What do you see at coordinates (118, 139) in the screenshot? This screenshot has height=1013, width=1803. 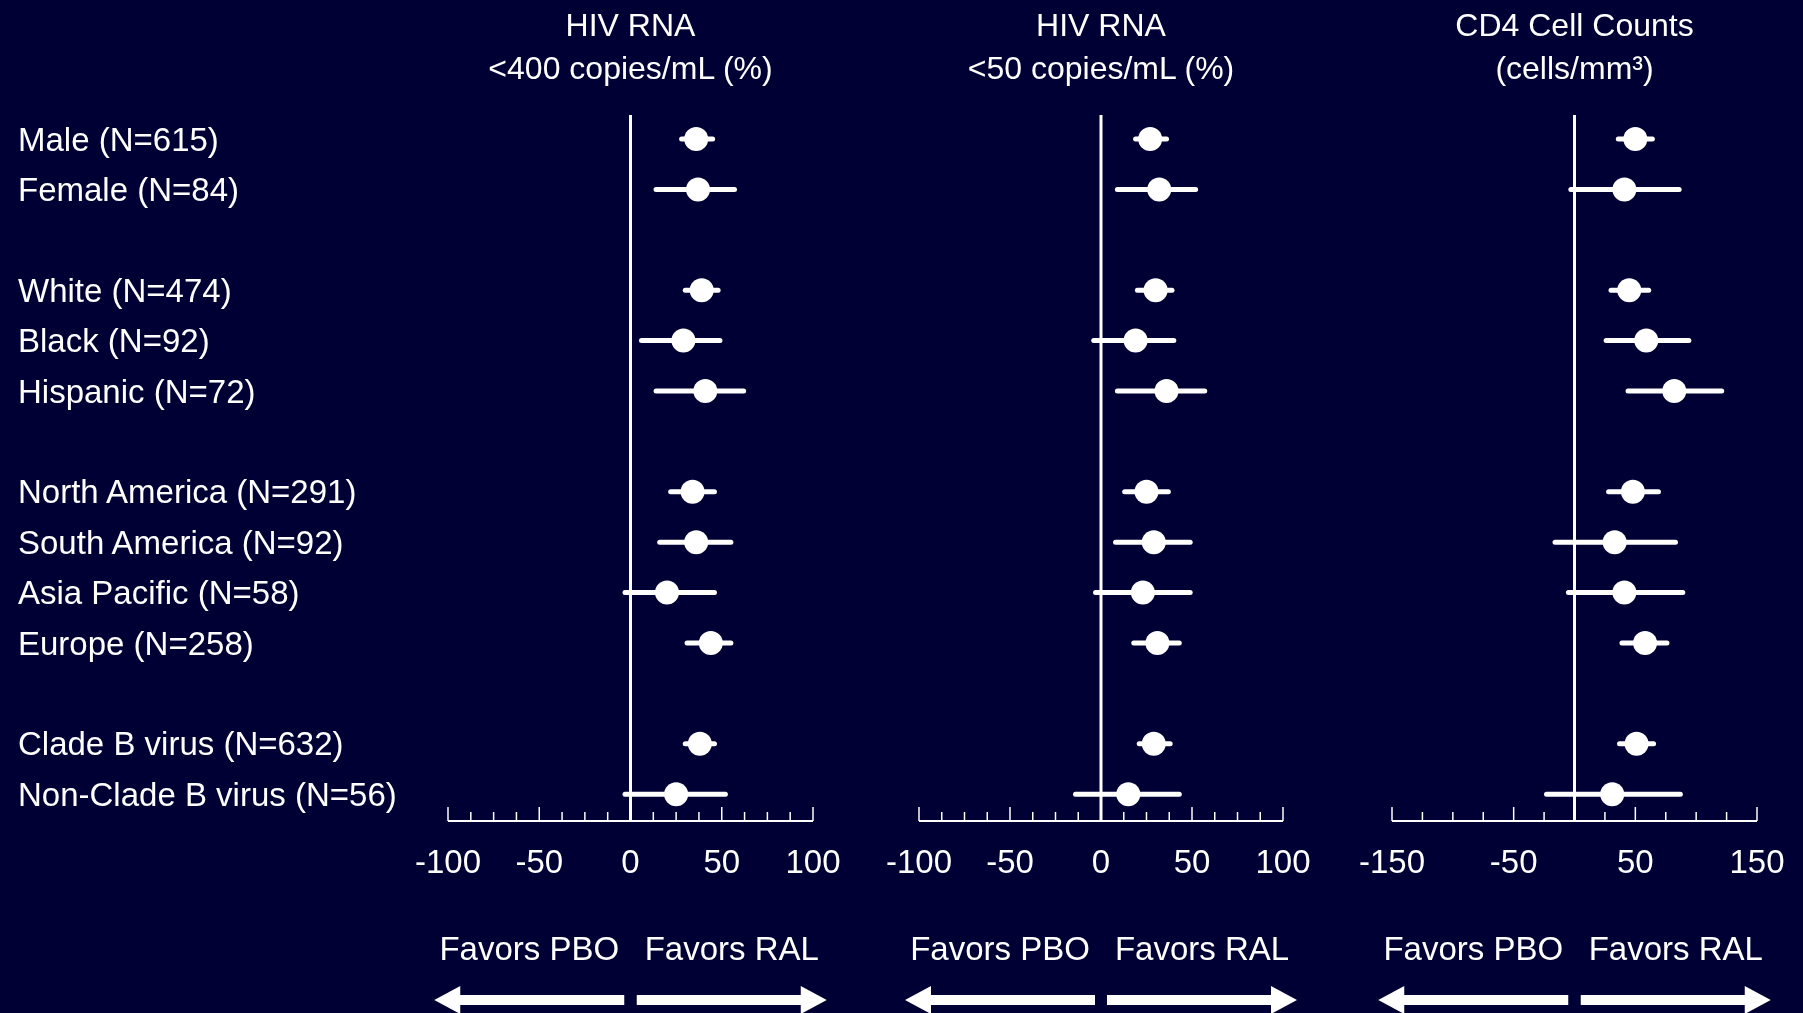 I see `y-tick-label: Male (N=615)` at bounding box center [118, 139].